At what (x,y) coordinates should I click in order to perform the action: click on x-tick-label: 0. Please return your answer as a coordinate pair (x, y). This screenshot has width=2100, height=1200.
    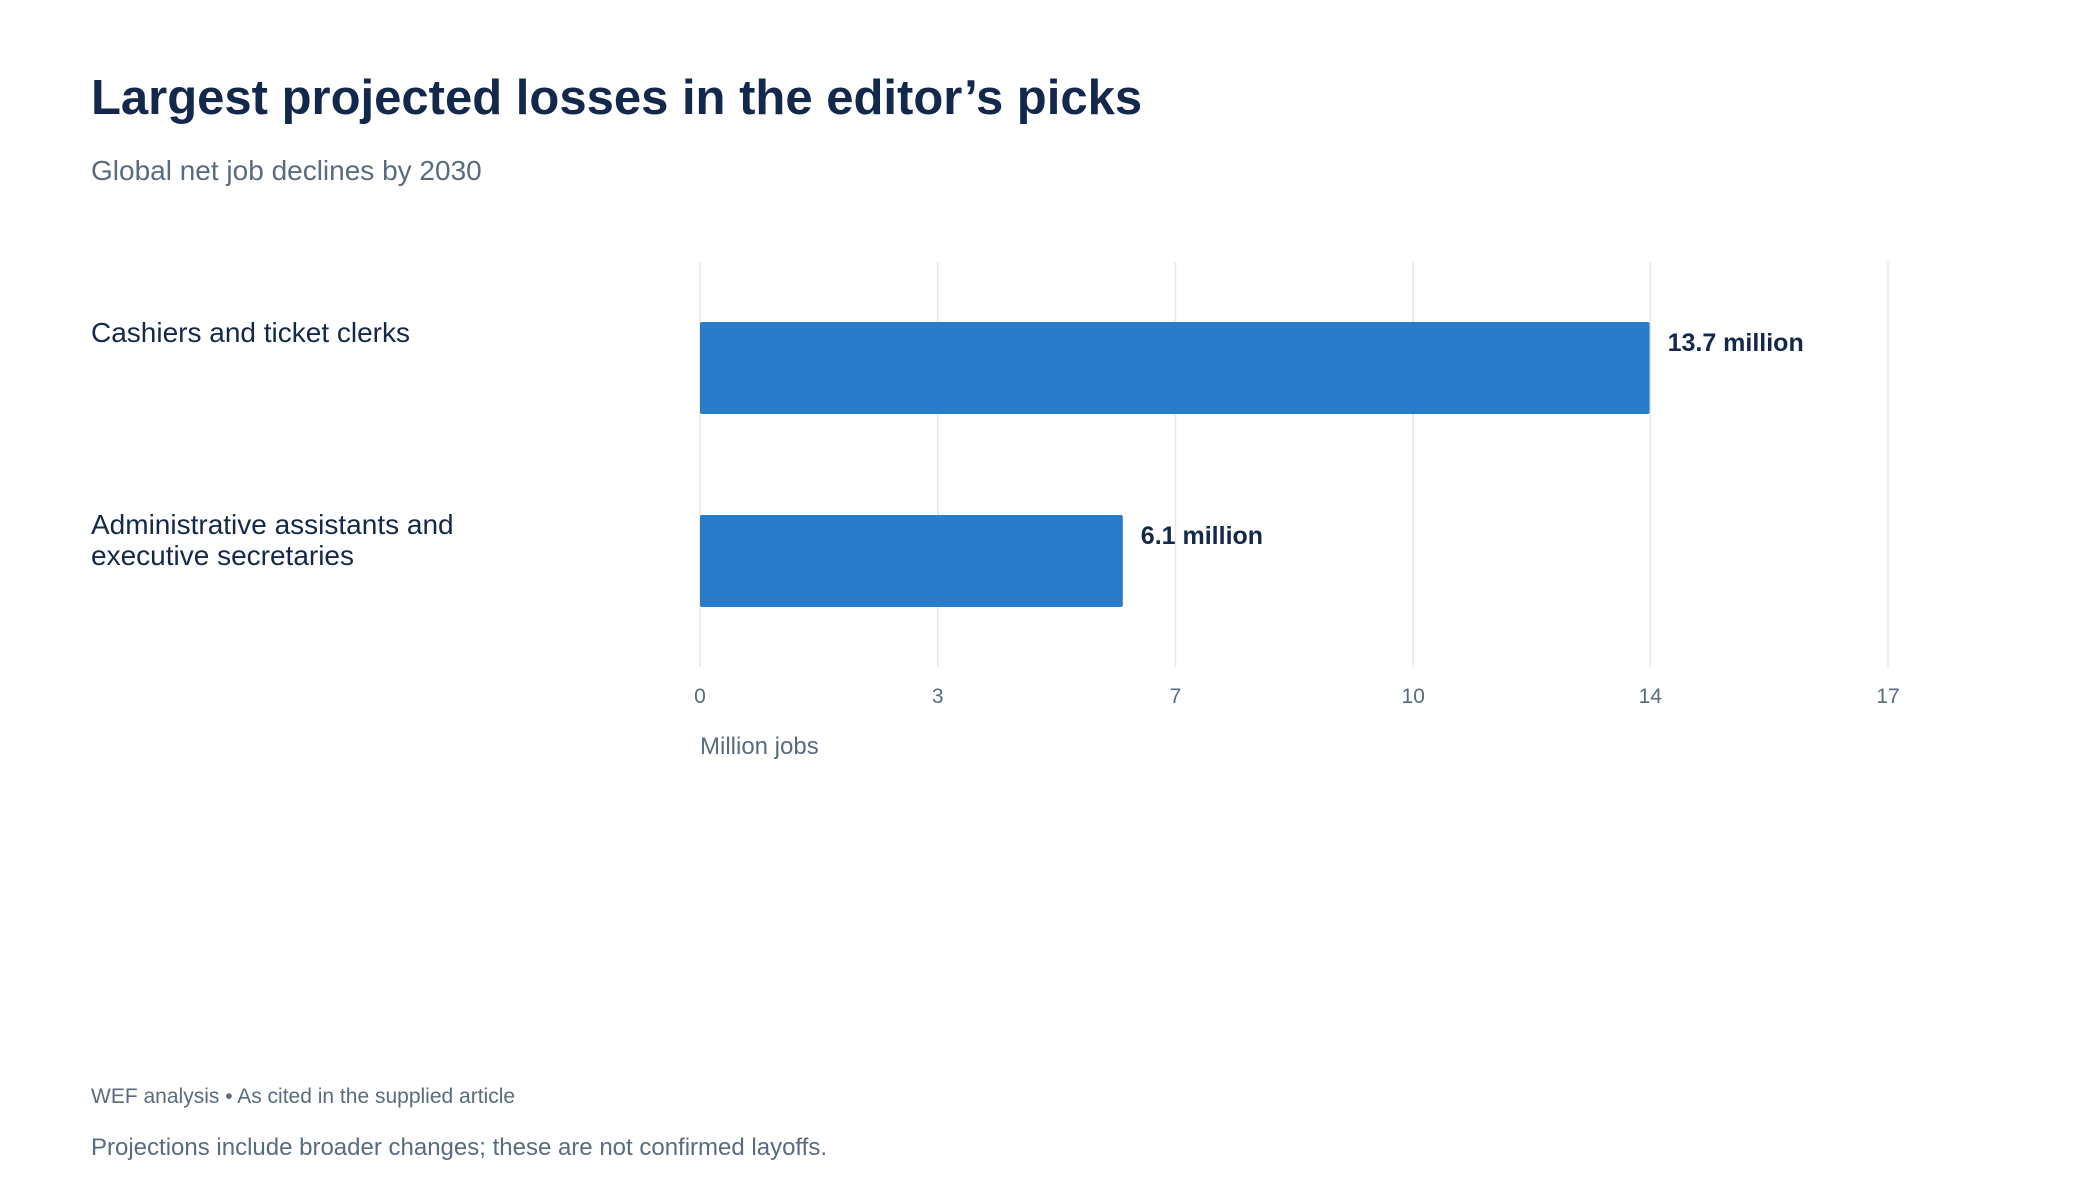
    Looking at the image, I should click on (700, 696).